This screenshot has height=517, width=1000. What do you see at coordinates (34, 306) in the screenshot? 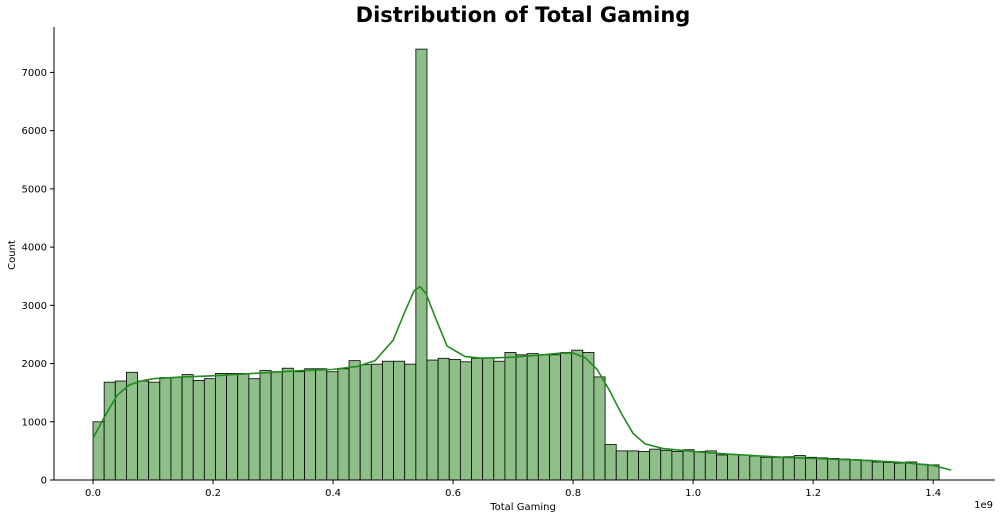
I see `y-tick-label: 3000` at bounding box center [34, 306].